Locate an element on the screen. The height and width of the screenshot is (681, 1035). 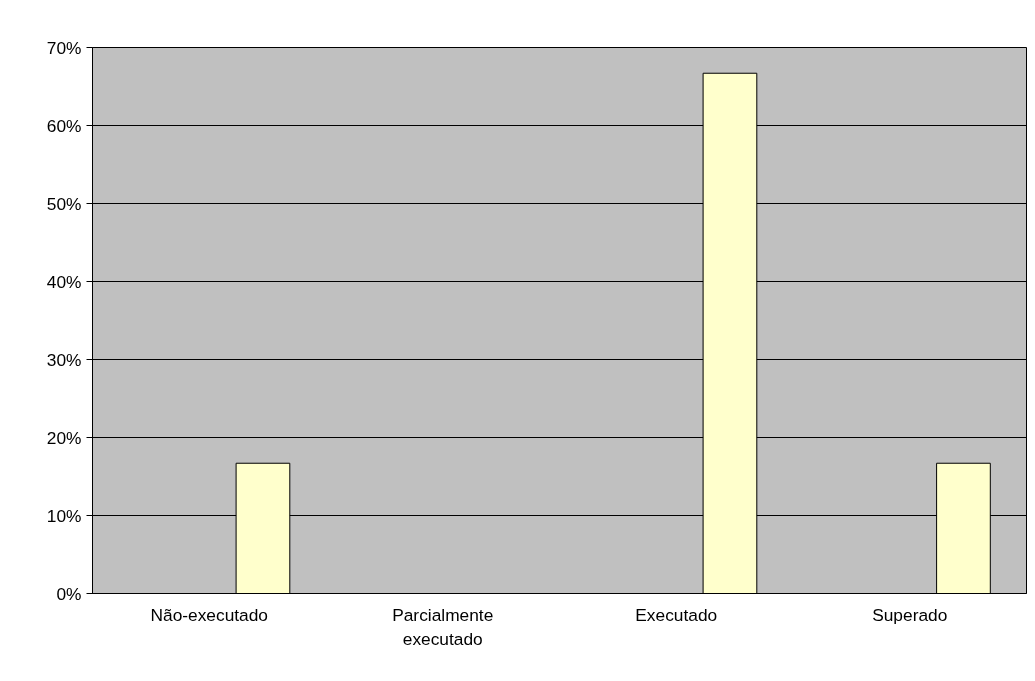
y-tick-label: 20% is located at coordinates (64, 437).